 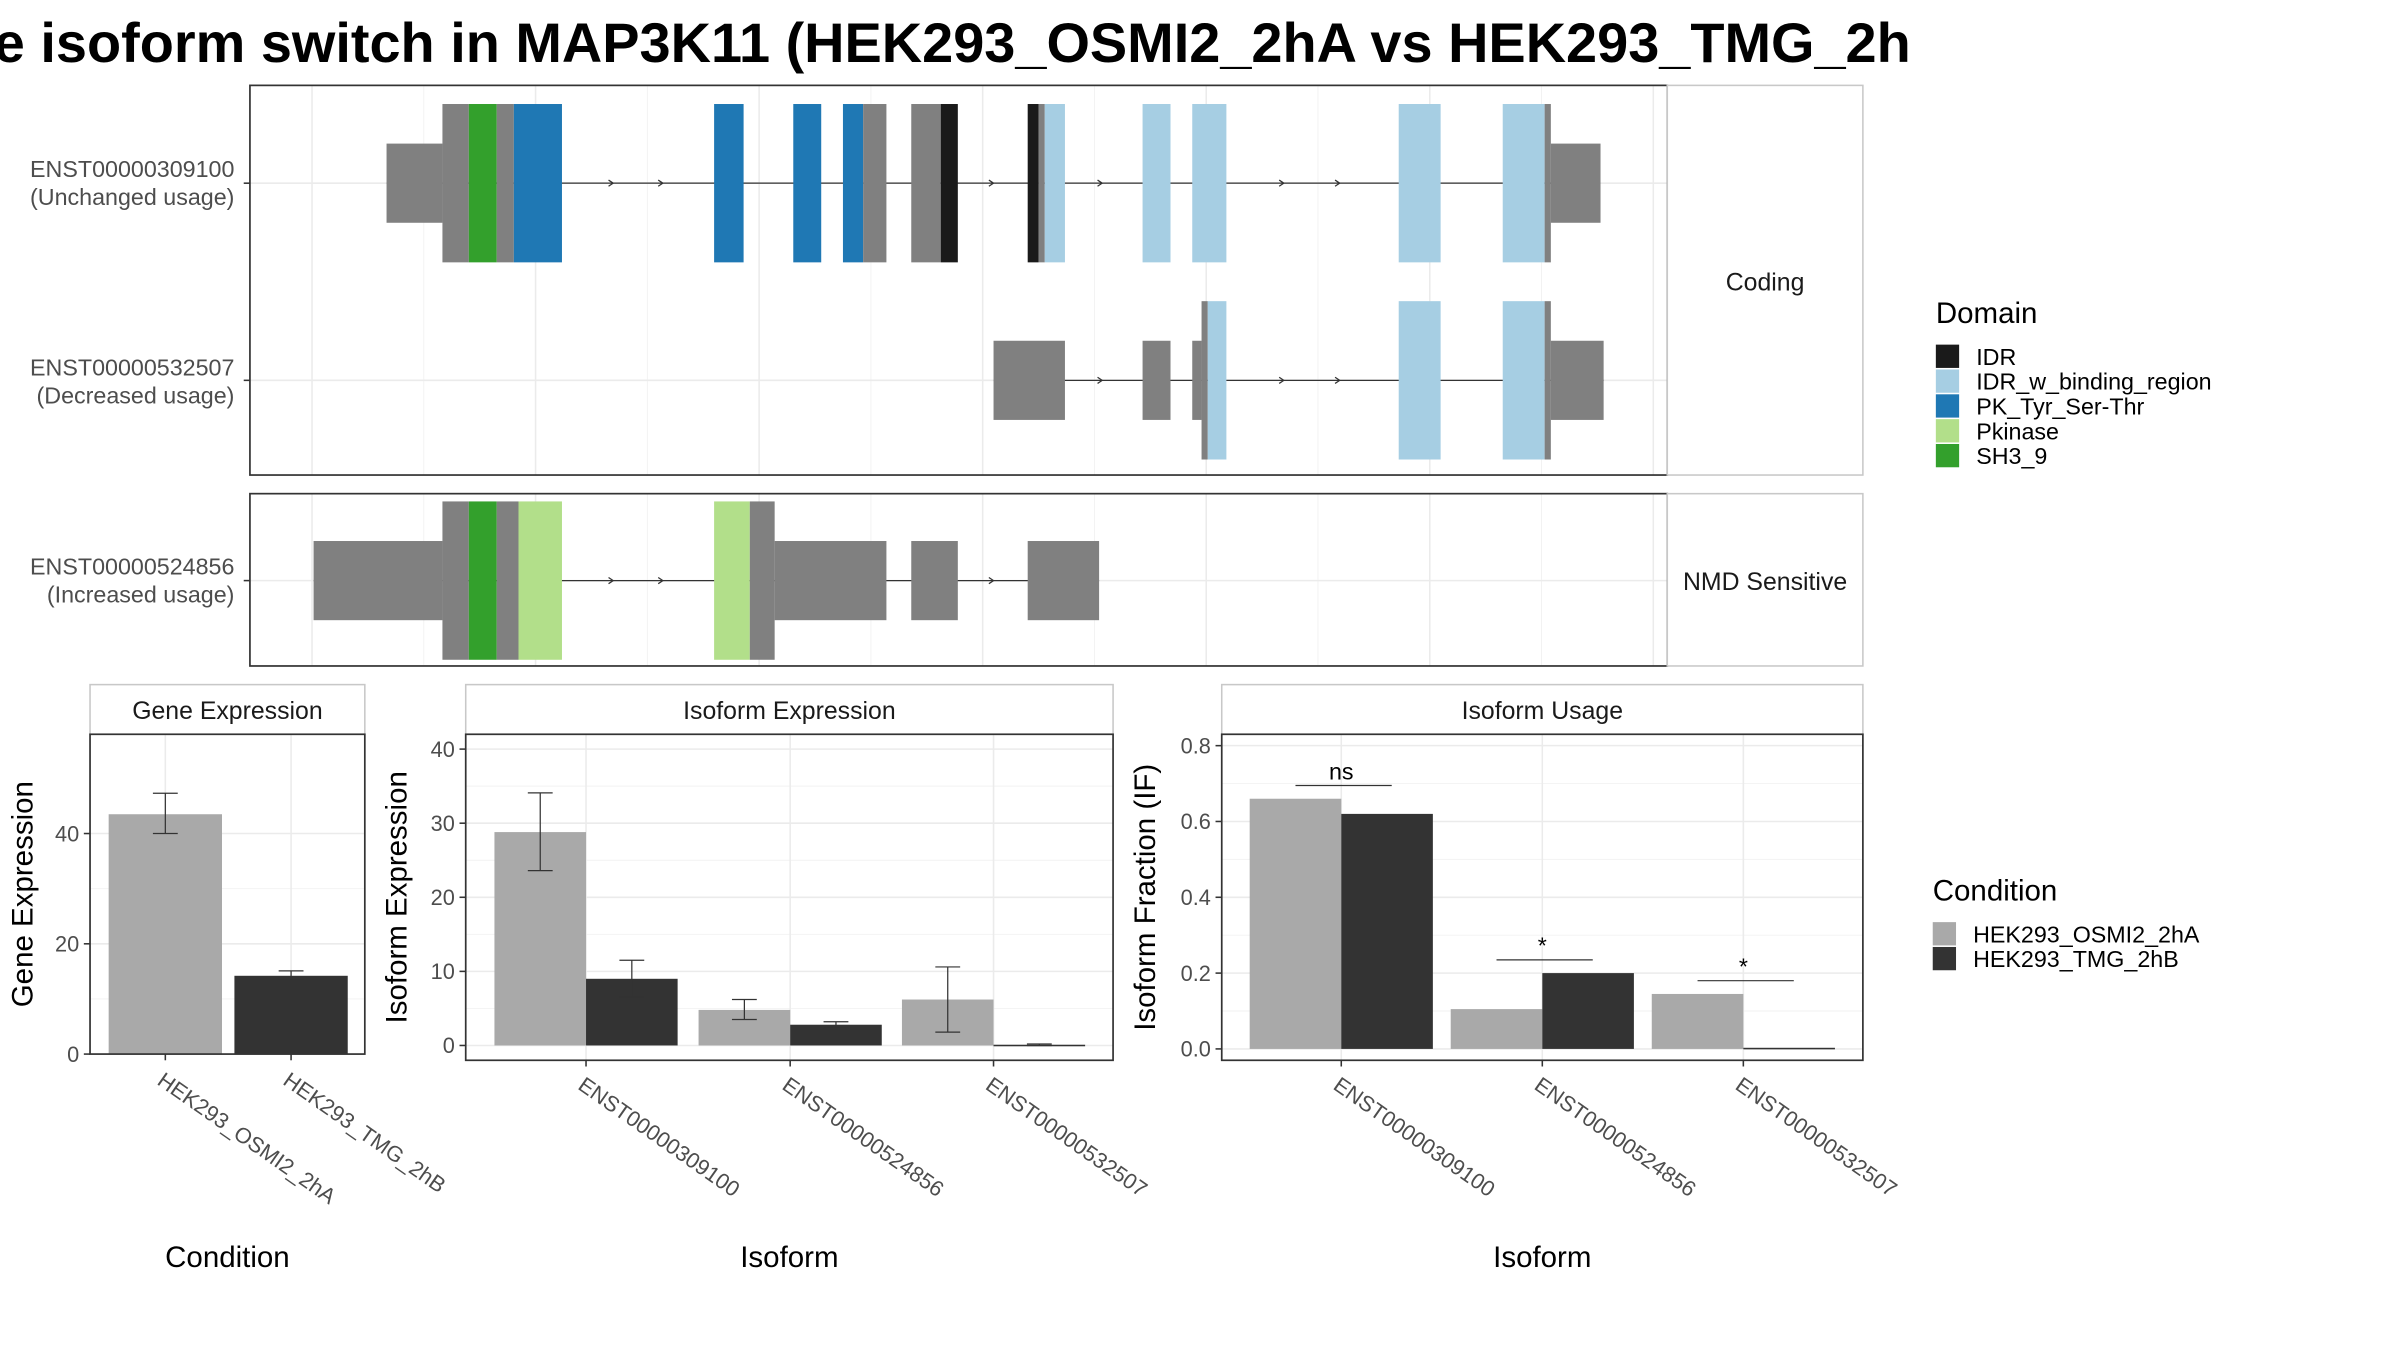 I want to click on x-tick-label: ENST00000524856, so click(x=1615, y=1137).